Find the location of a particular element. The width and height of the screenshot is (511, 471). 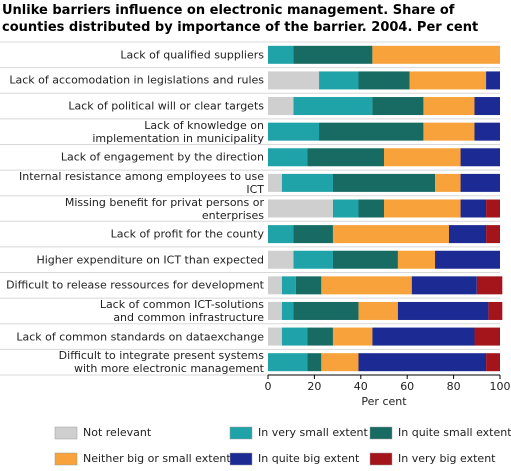

x-tick-label: 80 is located at coordinates (454, 386).